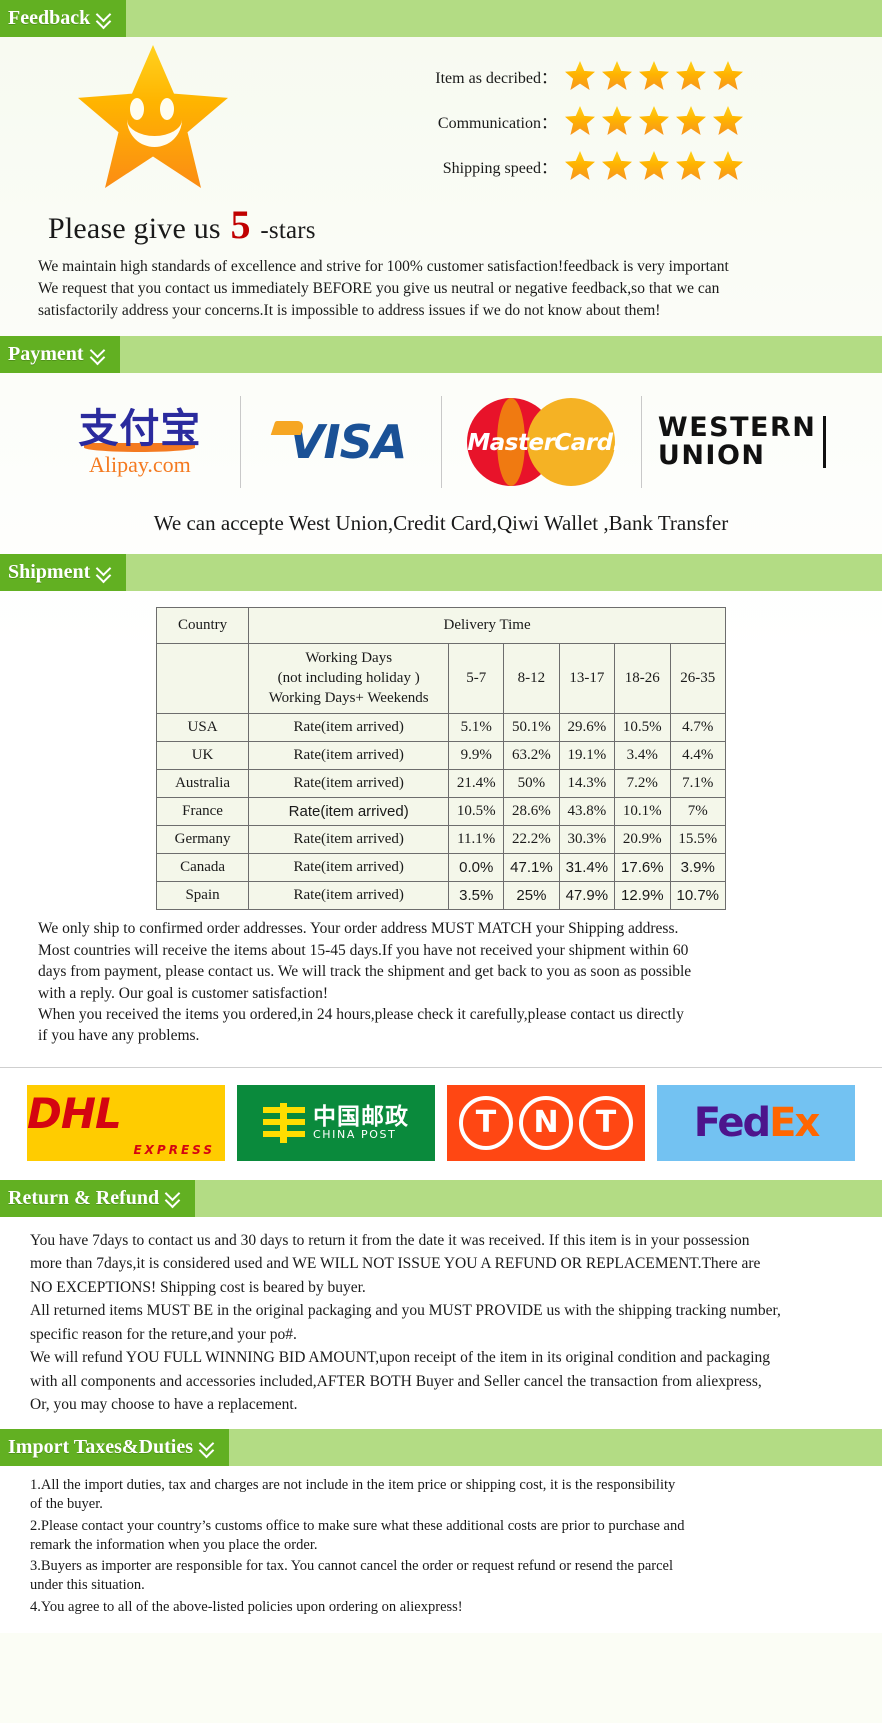  Describe the element at coordinates (202, 784) in the screenshot. I see `cell-country: Australia` at that location.